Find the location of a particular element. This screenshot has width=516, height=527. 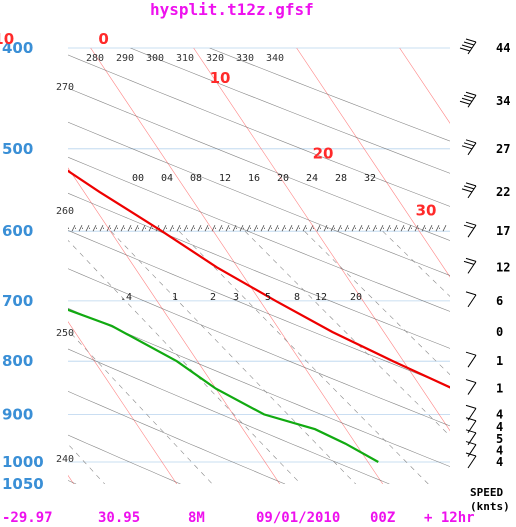

pressure-tick-label: 800 is located at coordinates (17, 361).